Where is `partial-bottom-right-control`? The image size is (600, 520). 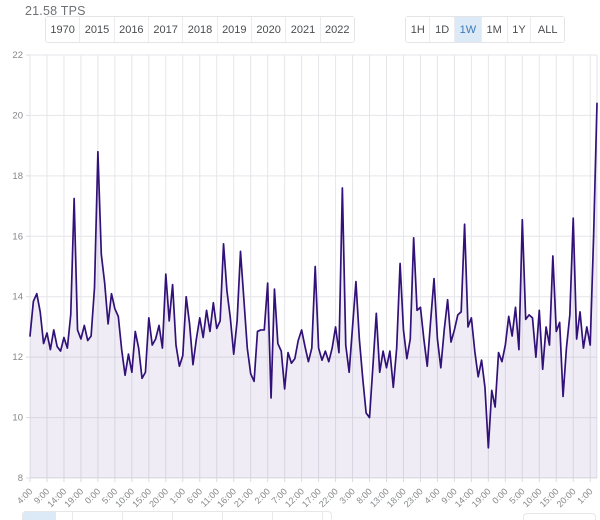 partial-bottom-right-control is located at coordinates (559, 516).